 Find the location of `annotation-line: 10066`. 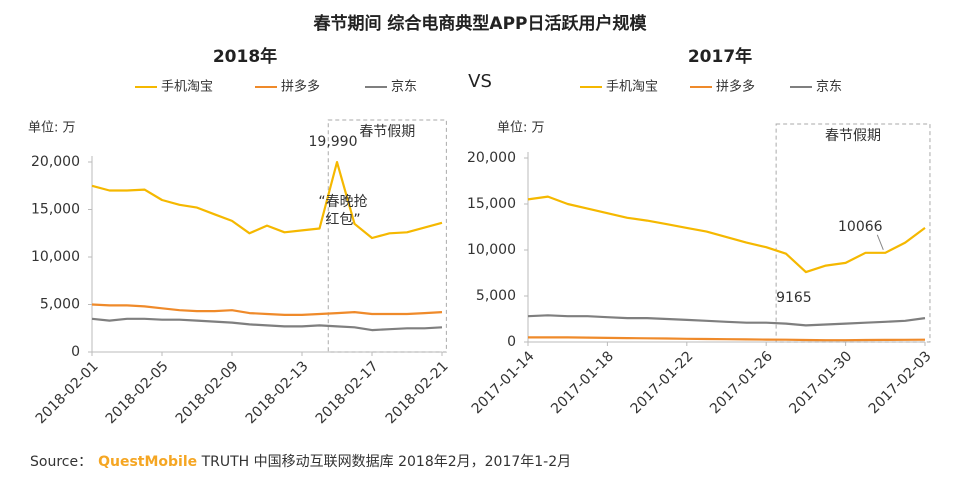

annotation-line: 10066 is located at coordinates (860, 227).